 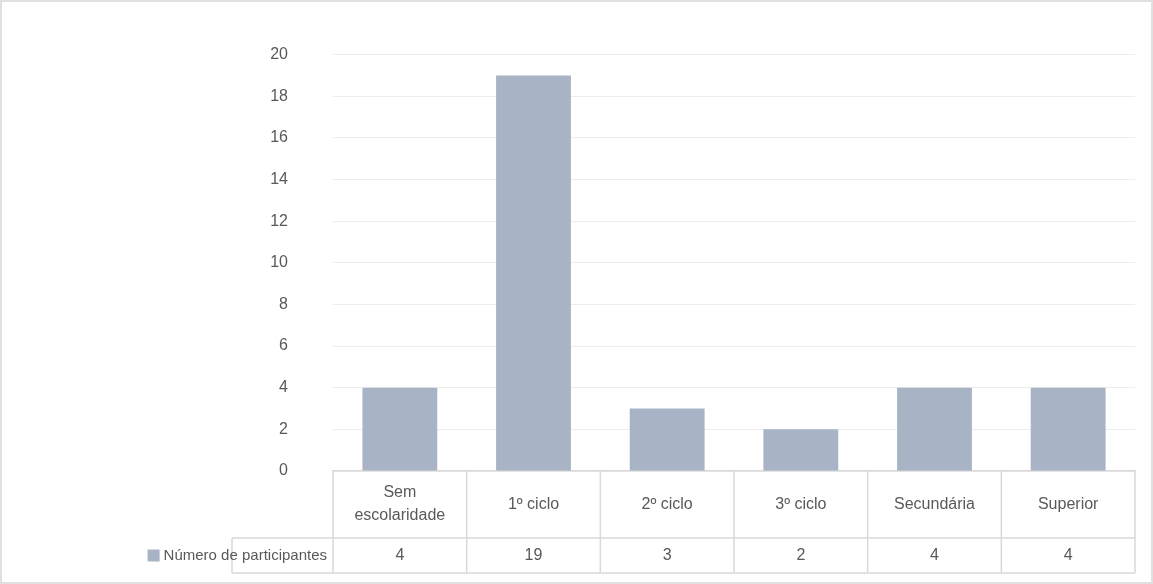 I want to click on x-tick-label: 2º ciclo, so click(x=667, y=503).